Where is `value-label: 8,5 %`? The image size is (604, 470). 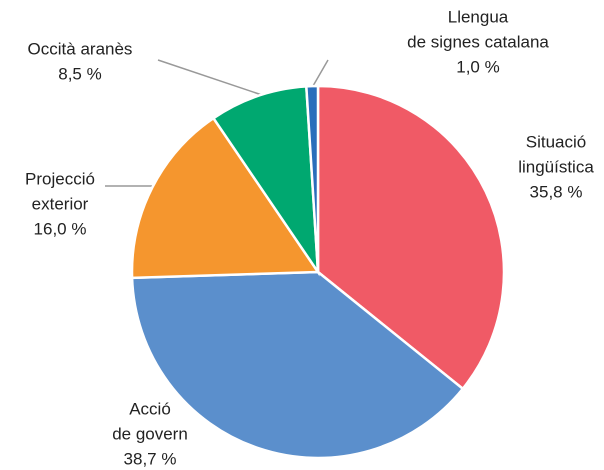
value-label: 8,5 % is located at coordinates (79, 73).